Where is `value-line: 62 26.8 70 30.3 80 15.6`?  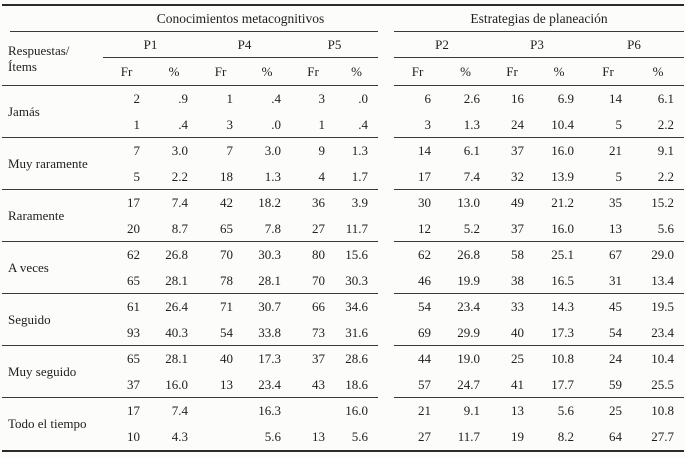 value-line: 62 26.8 70 30.3 80 15.6 is located at coordinates (240, 255).